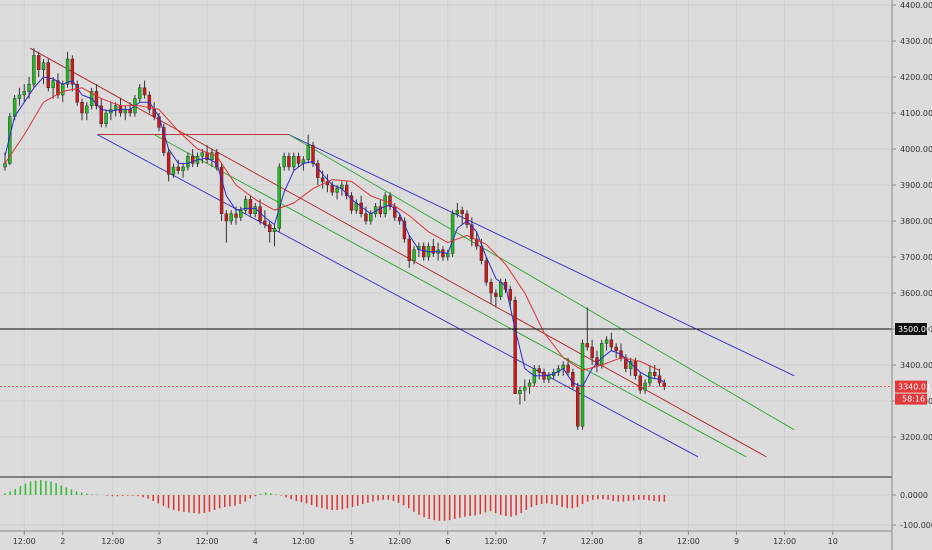  Describe the element at coordinates (446, 358) in the screenshot. I see `horizontal-levels` at that location.